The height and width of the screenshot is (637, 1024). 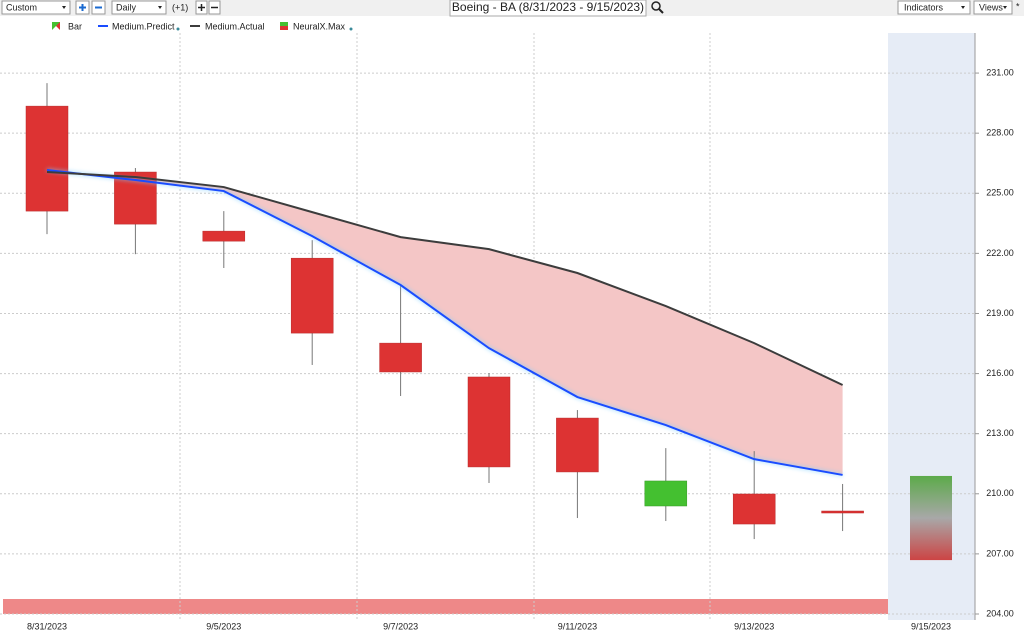 I want to click on indicators-label: Indicators, so click(x=924, y=7).